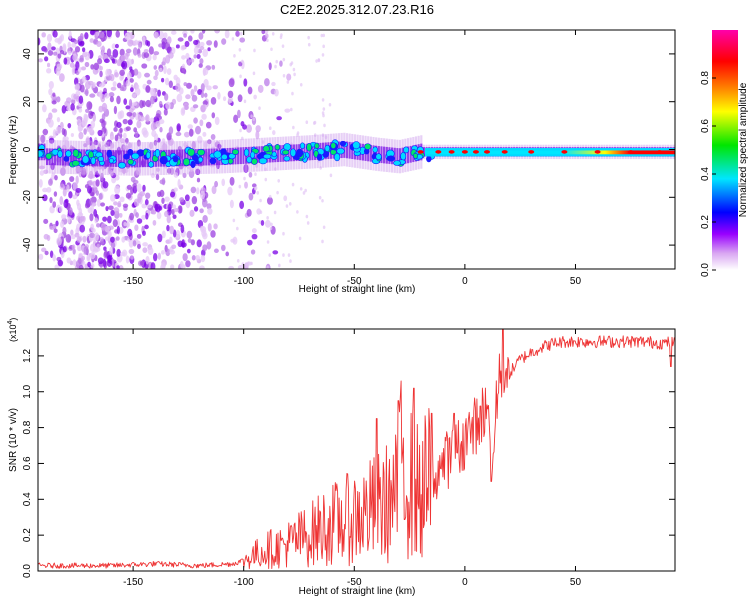  What do you see at coordinates (531, 152) in the screenshot?
I see `ridge-peak` at bounding box center [531, 152].